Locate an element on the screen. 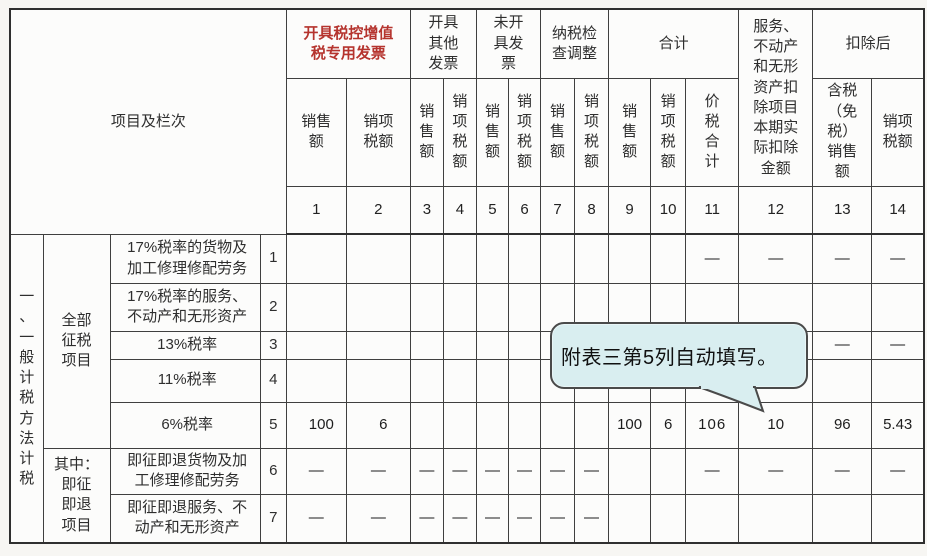  cell-r3c6 is located at coordinates (524, 345).